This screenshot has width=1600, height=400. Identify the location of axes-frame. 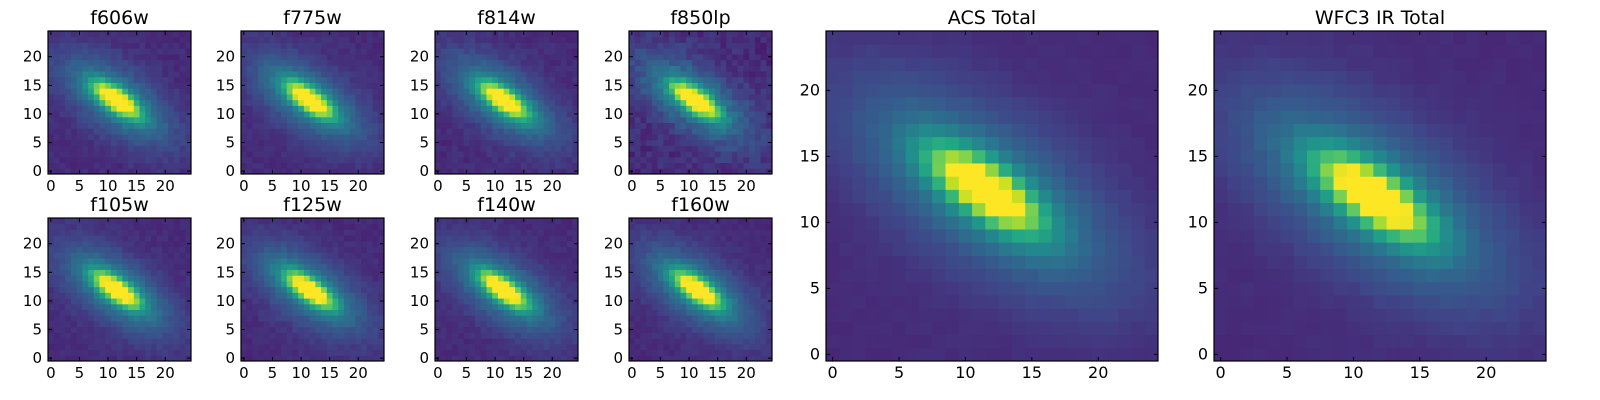
(312, 102).